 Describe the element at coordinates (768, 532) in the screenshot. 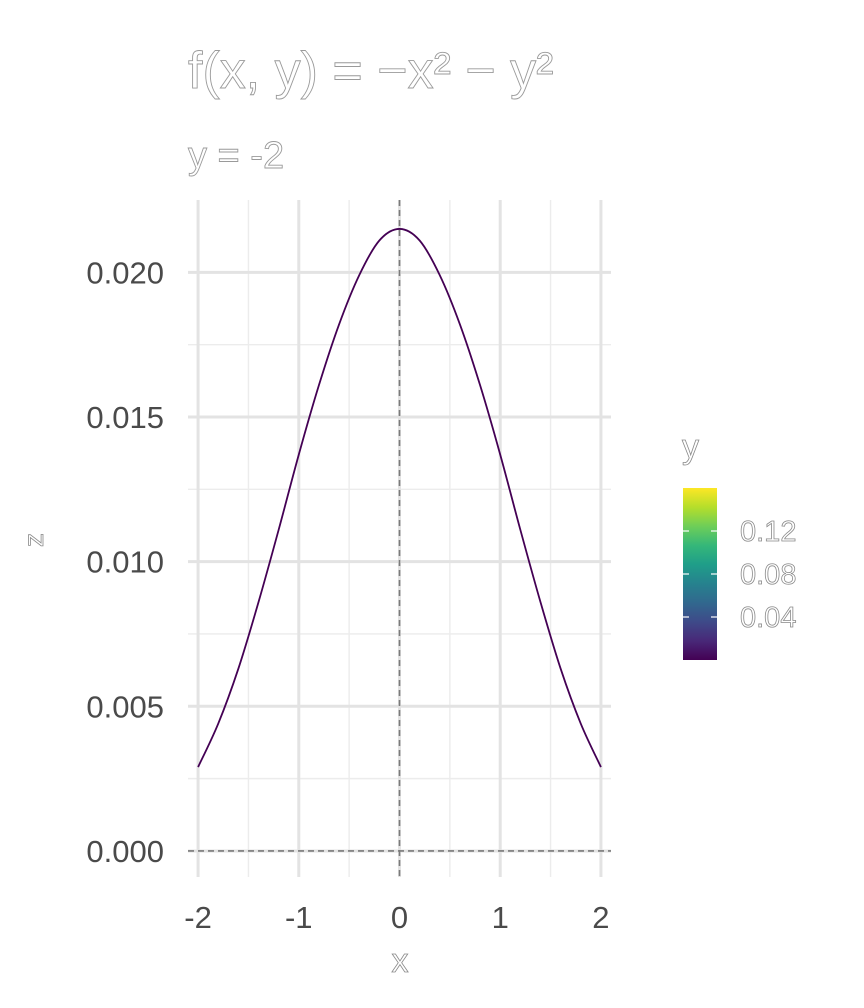

I see `legend-break-label: 0.12` at that location.